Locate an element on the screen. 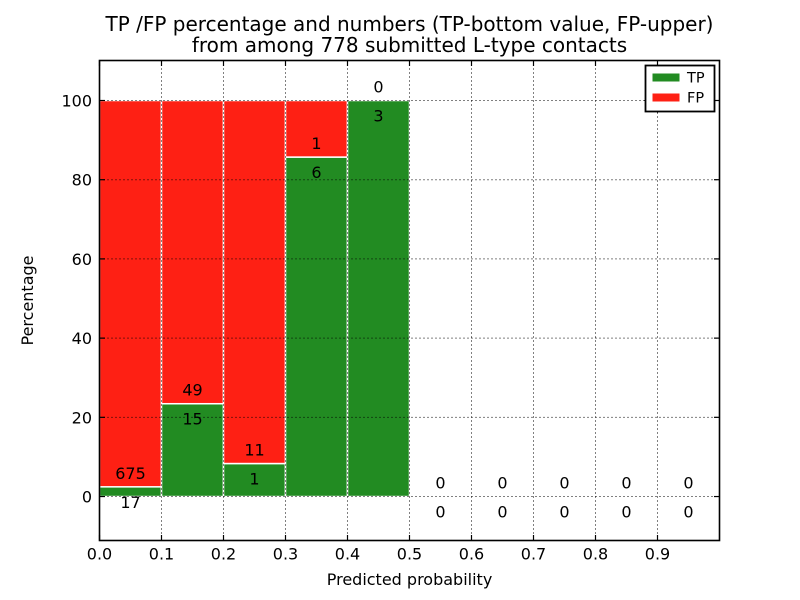 Image resolution: width=800 pixels, height=600 pixels. x-tick-label: 0.6 is located at coordinates (471, 554).